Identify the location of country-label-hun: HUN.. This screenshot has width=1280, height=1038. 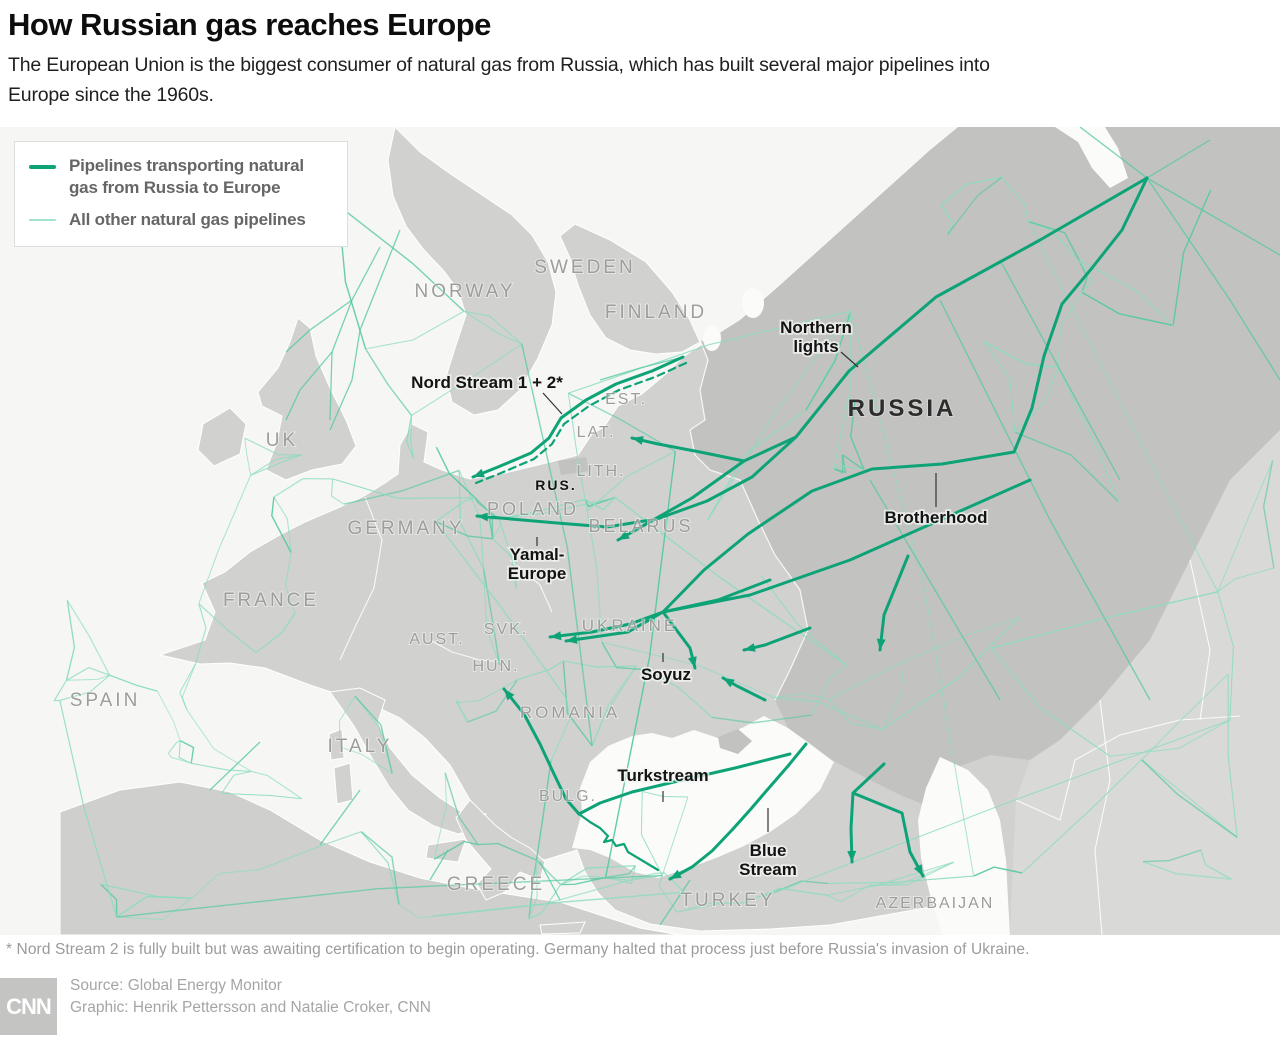
(495, 666).